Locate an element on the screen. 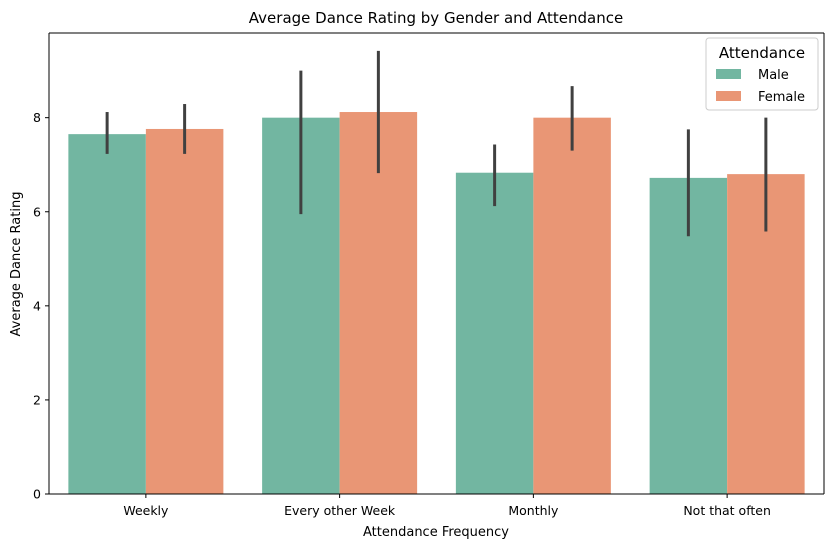 The width and height of the screenshot is (833, 547). legend-label-male: Male is located at coordinates (773, 75).